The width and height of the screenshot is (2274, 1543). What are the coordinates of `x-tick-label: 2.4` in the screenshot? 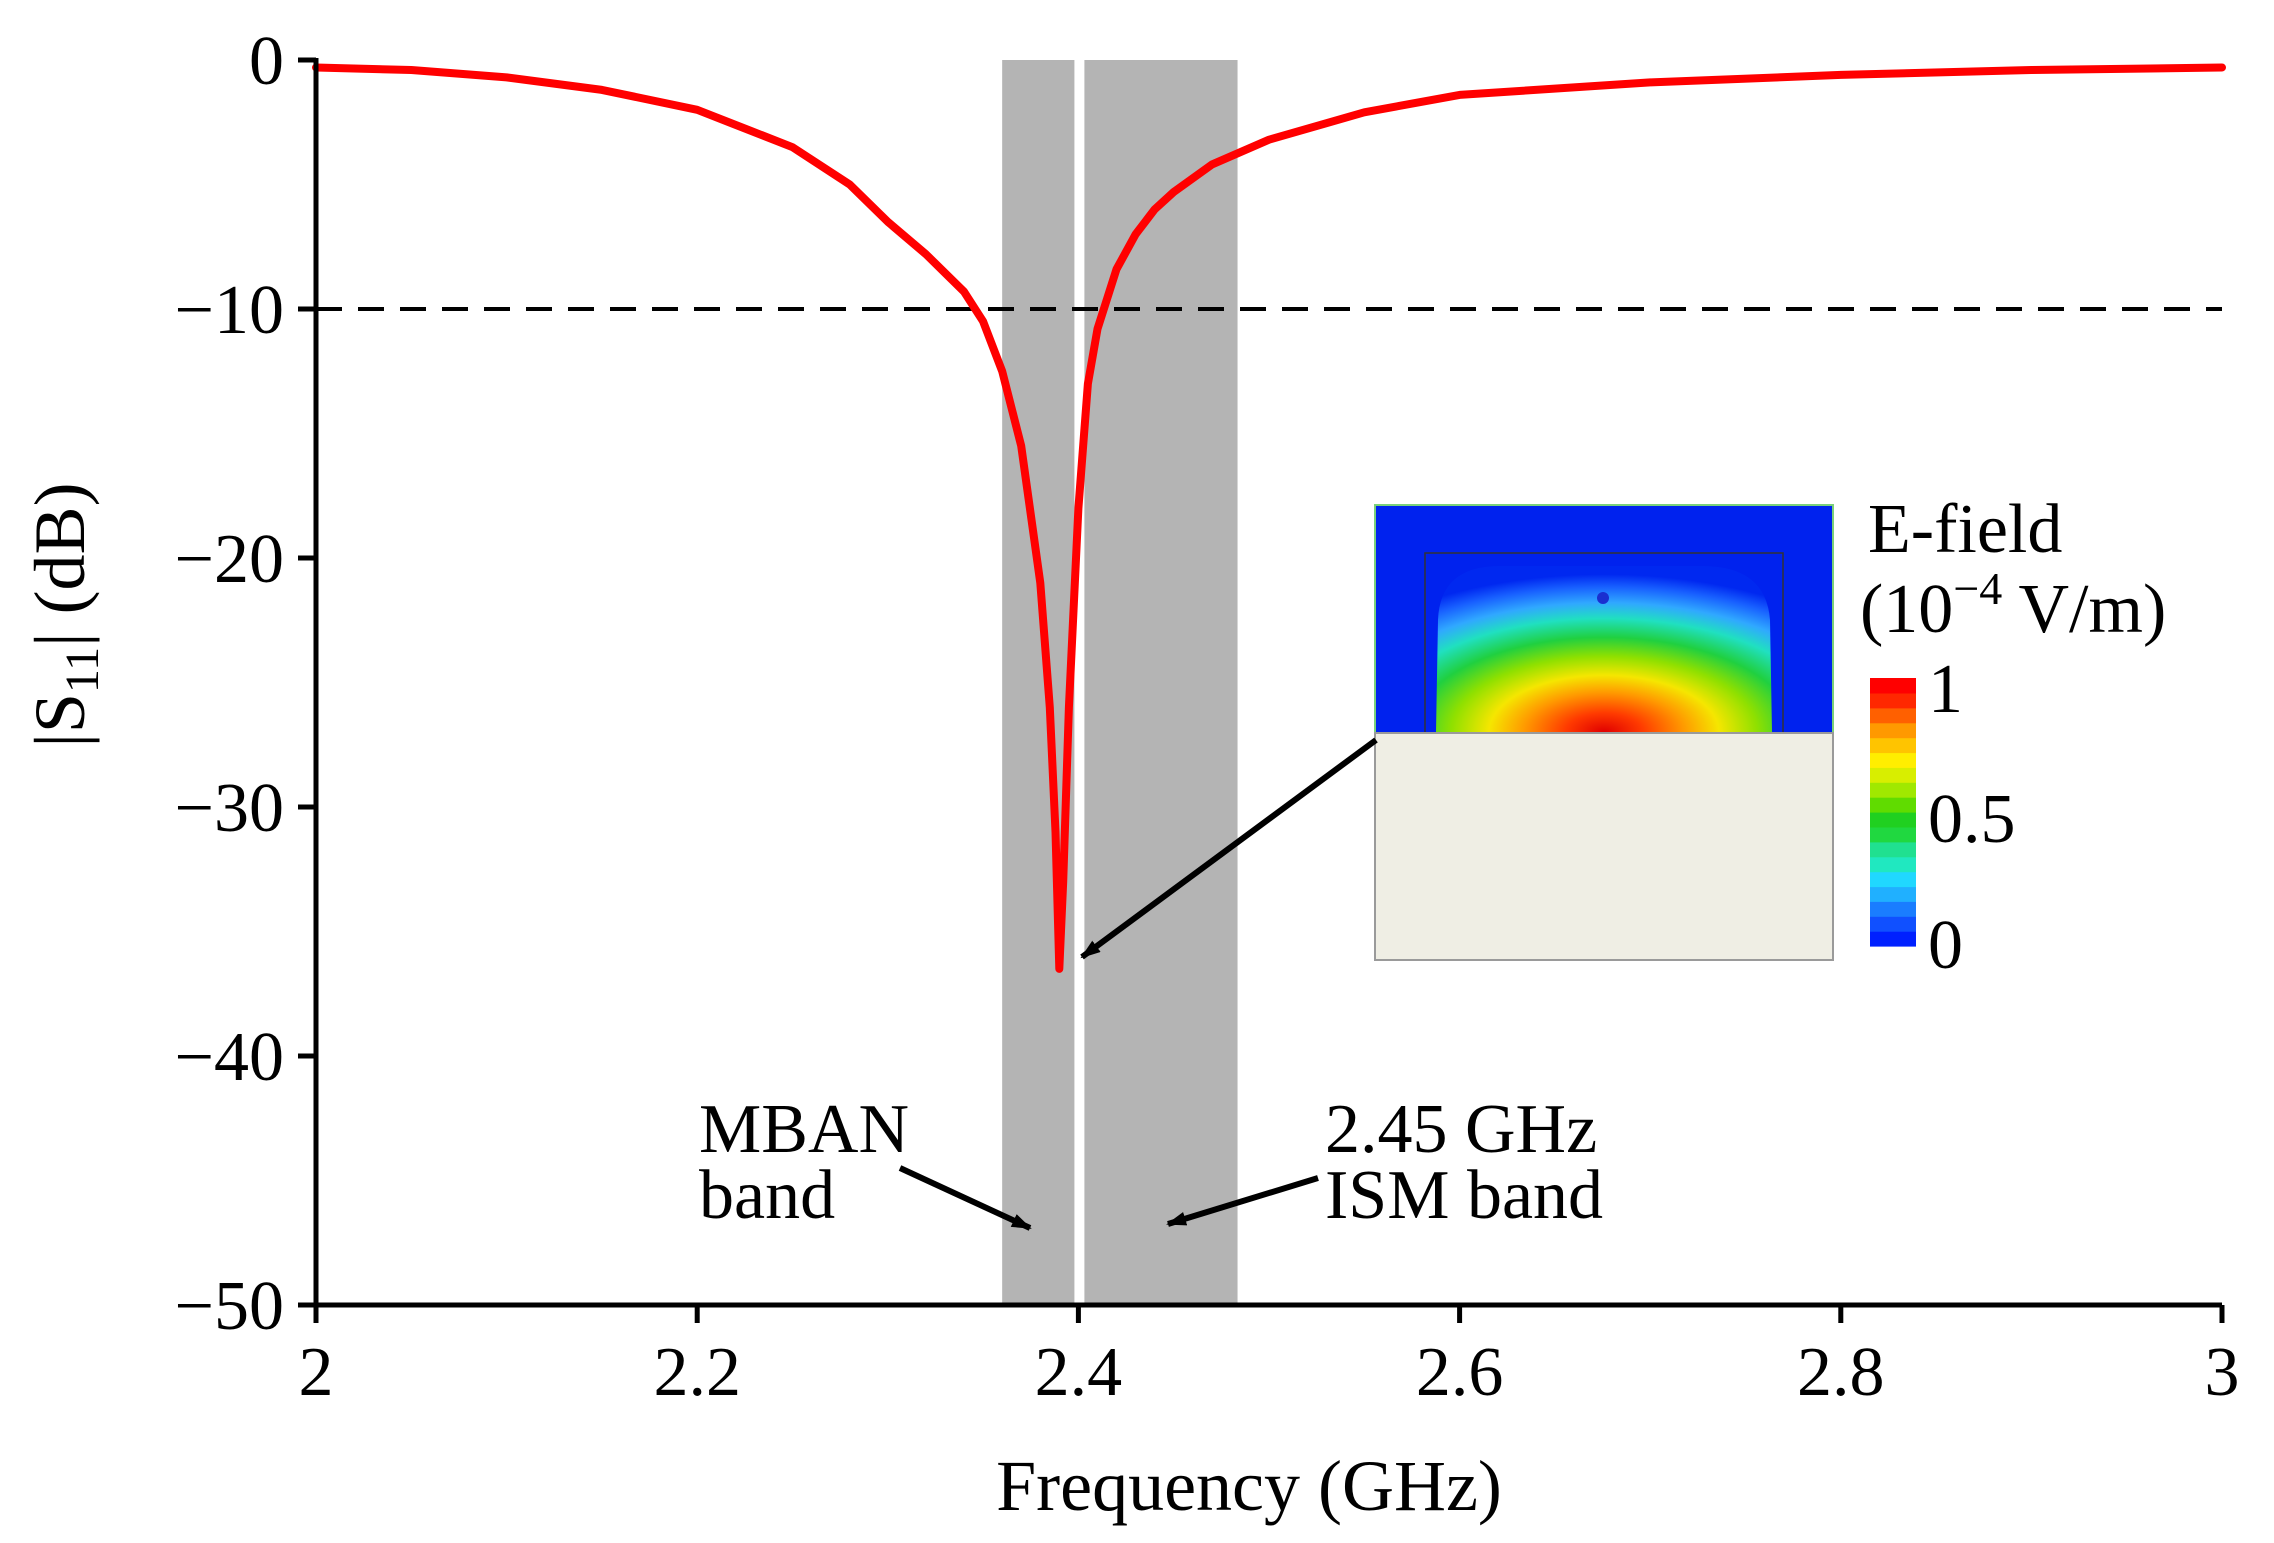 It's located at (1079, 1372).